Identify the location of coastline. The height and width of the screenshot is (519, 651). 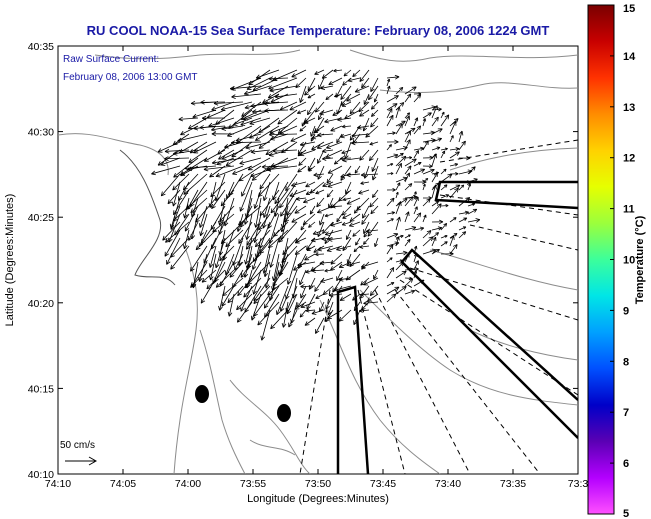
(147, 217).